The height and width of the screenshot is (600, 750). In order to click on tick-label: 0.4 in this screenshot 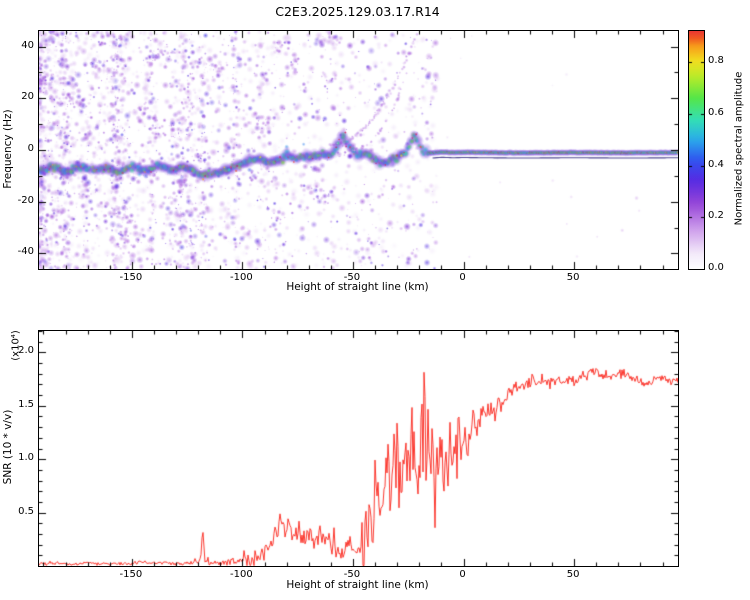, I will do `click(716, 164)`.